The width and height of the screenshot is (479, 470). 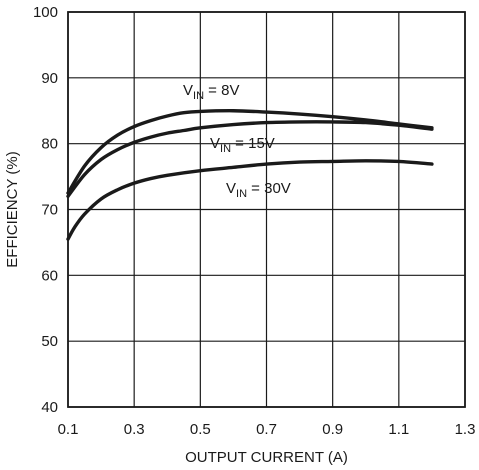 What do you see at coordinates (266, 457) in the screenshot?
I see `x-axis-title: OUTPUT CURRENT (A)` at bounding box center [266, 457].